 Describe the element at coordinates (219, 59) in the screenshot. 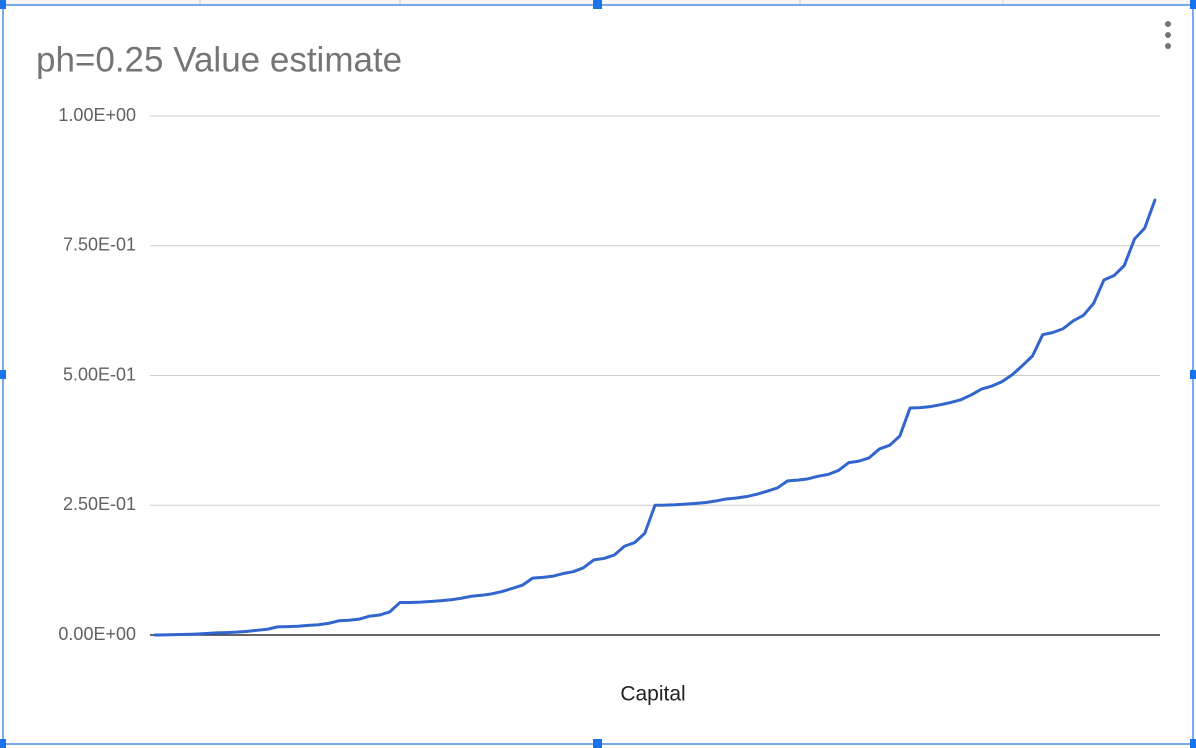

I see `chart-title: ph=0.25 Value estimate` at that location.